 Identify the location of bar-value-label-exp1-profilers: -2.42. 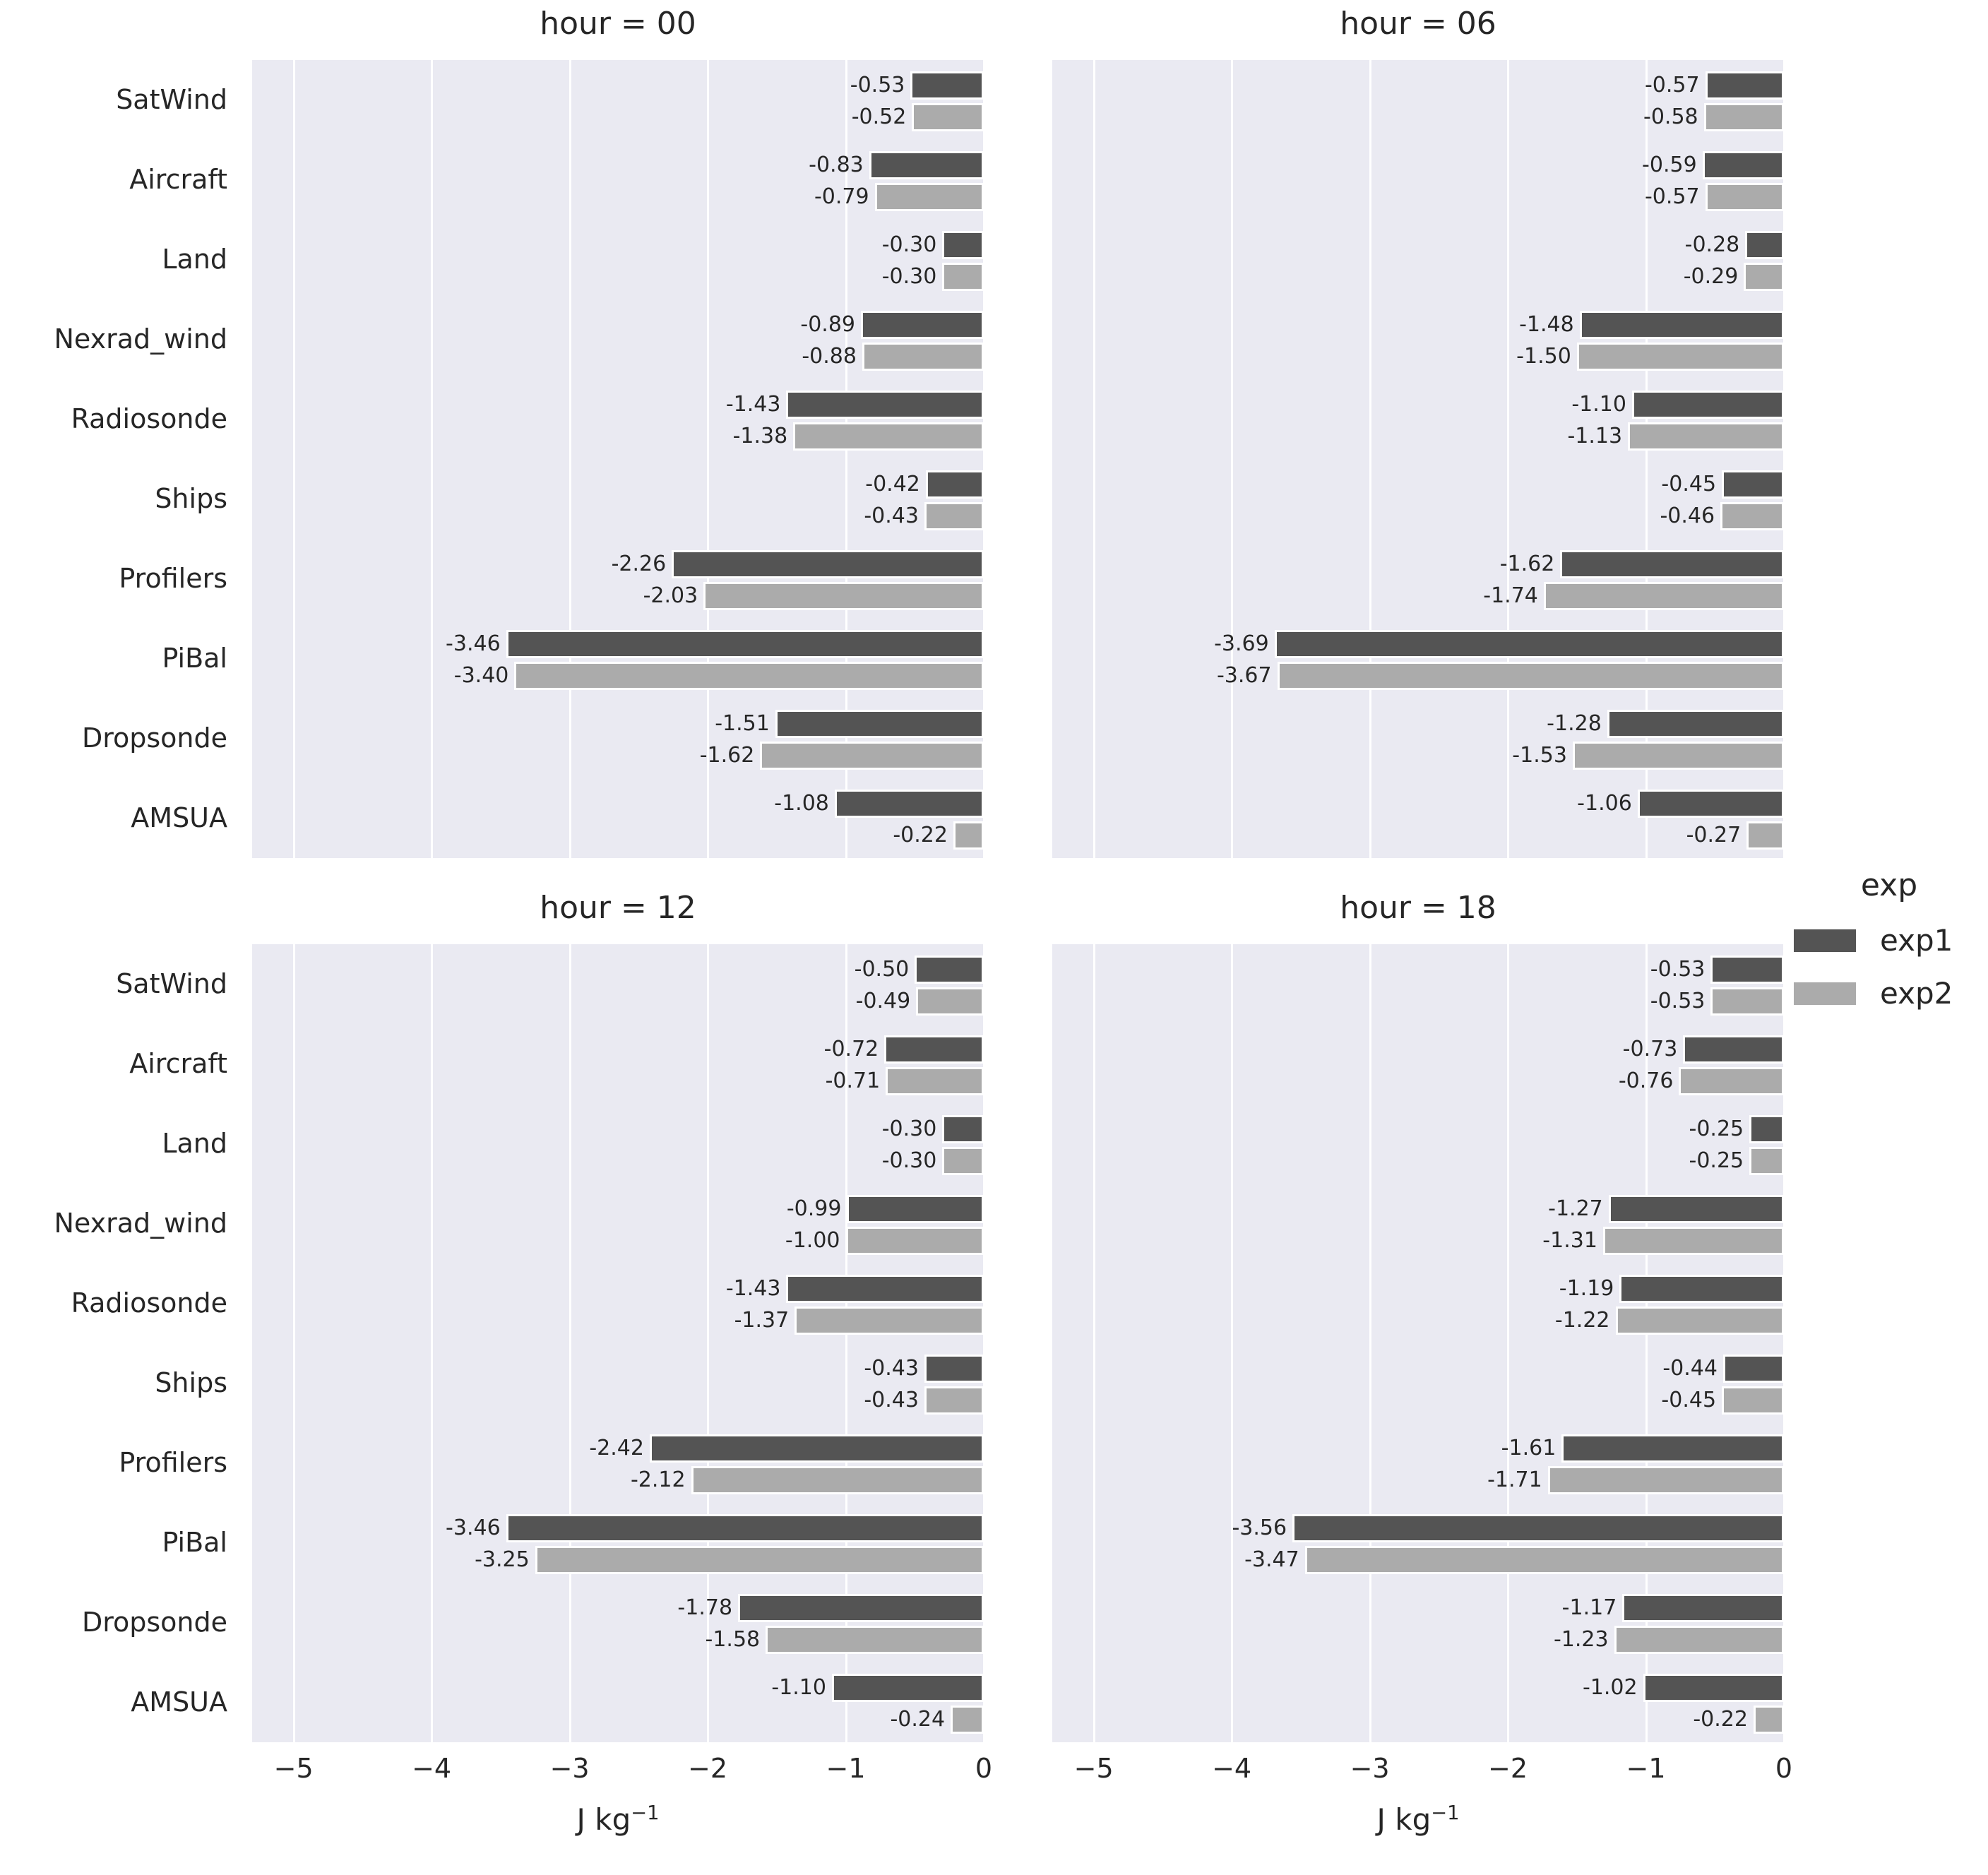
(617, 1448).